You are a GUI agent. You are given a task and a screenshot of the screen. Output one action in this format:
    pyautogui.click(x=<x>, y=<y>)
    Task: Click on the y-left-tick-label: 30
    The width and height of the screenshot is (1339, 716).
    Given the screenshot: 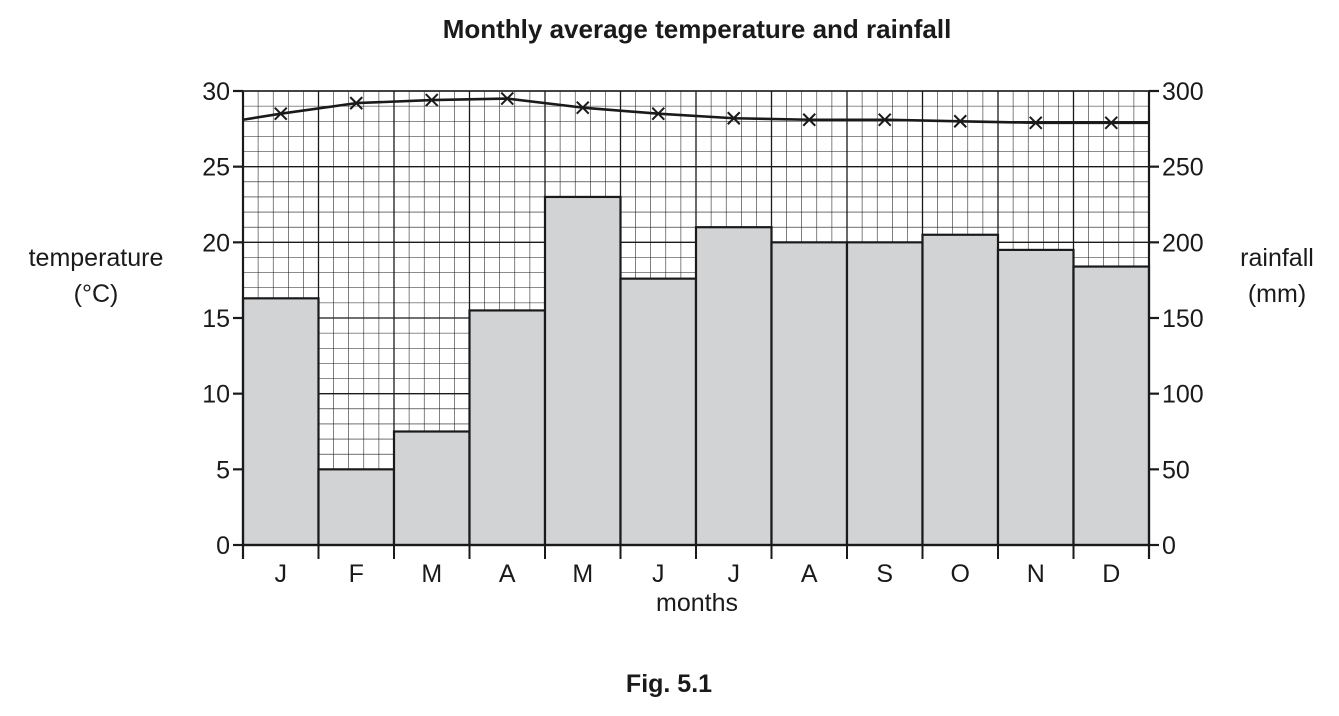 What is the action you would take?
    pyautogui.click(x=216, y=92)
    